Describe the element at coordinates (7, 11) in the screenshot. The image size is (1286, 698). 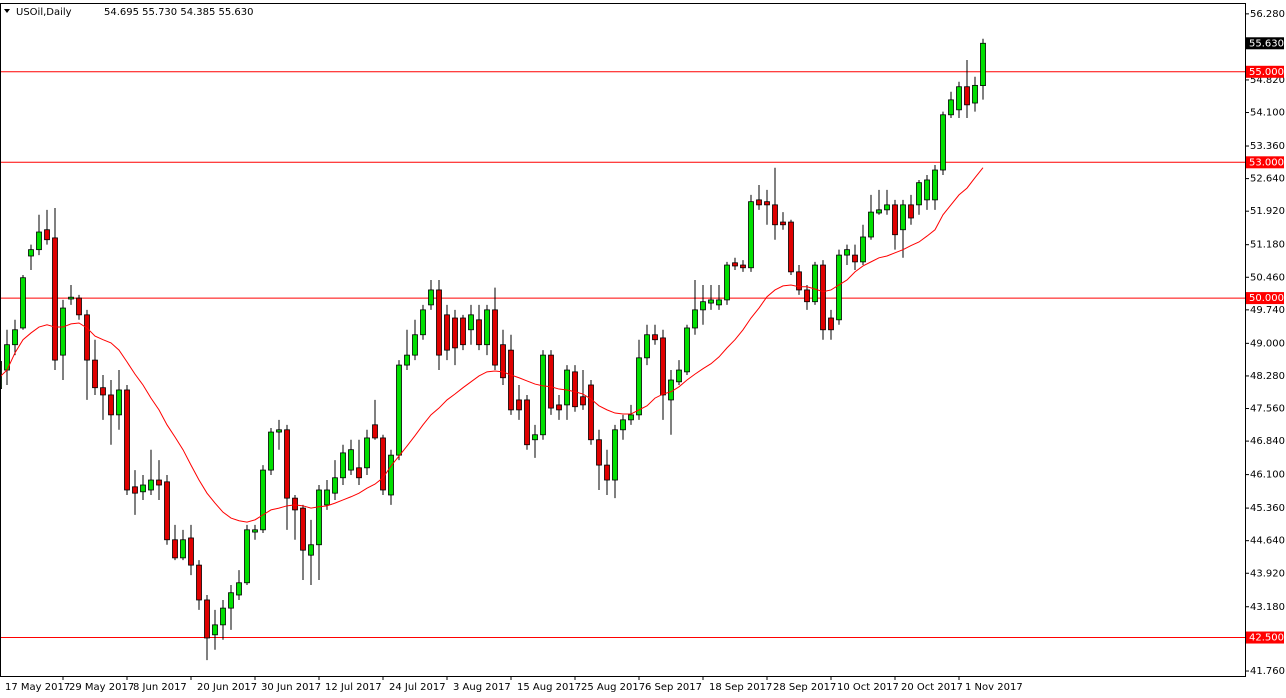
I see `title-arrow` at that location.